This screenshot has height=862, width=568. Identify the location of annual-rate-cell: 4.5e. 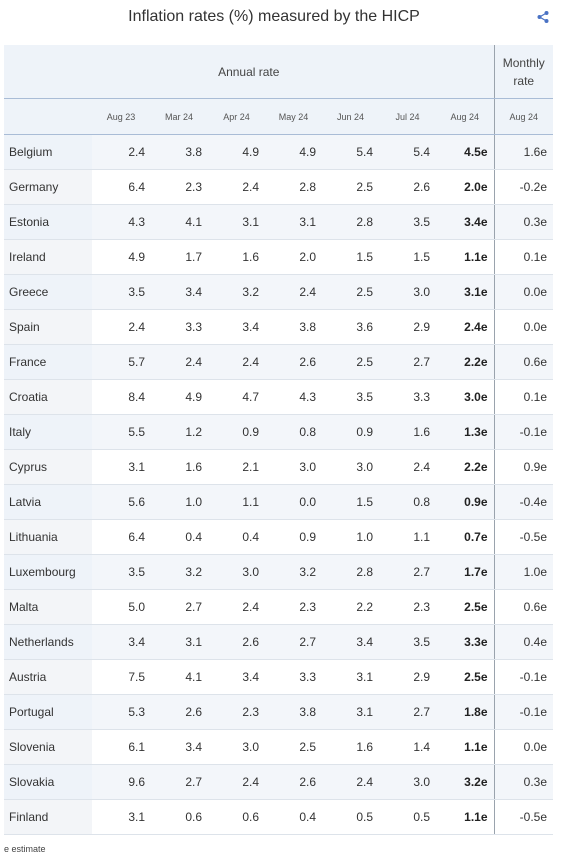
(465, 152).